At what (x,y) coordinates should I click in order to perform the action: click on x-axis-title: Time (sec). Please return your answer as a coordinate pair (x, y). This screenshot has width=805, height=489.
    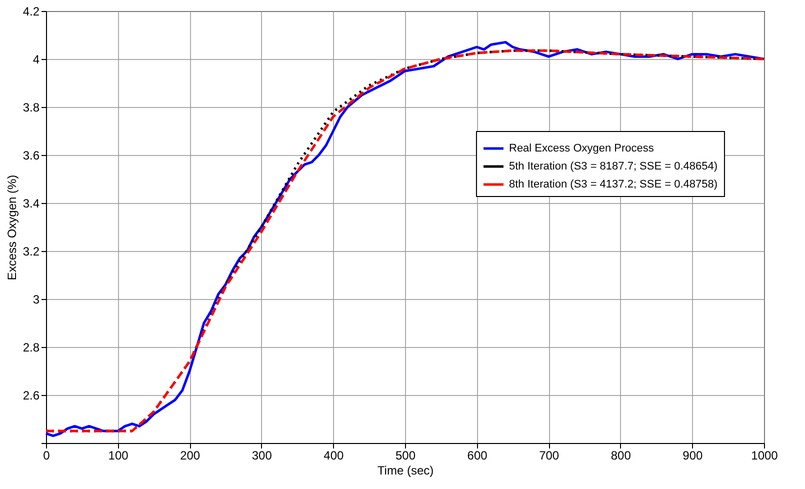
    Looking at the image, I should click on (405, 471).